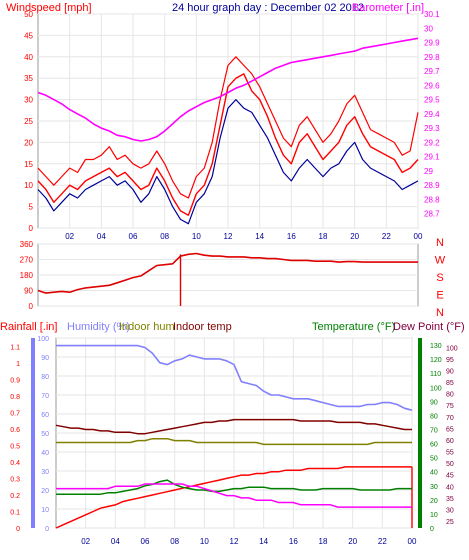 This screenshot has width=469, height=560. I want to click on climate-x-tick-label: 20, so click(352, 541).